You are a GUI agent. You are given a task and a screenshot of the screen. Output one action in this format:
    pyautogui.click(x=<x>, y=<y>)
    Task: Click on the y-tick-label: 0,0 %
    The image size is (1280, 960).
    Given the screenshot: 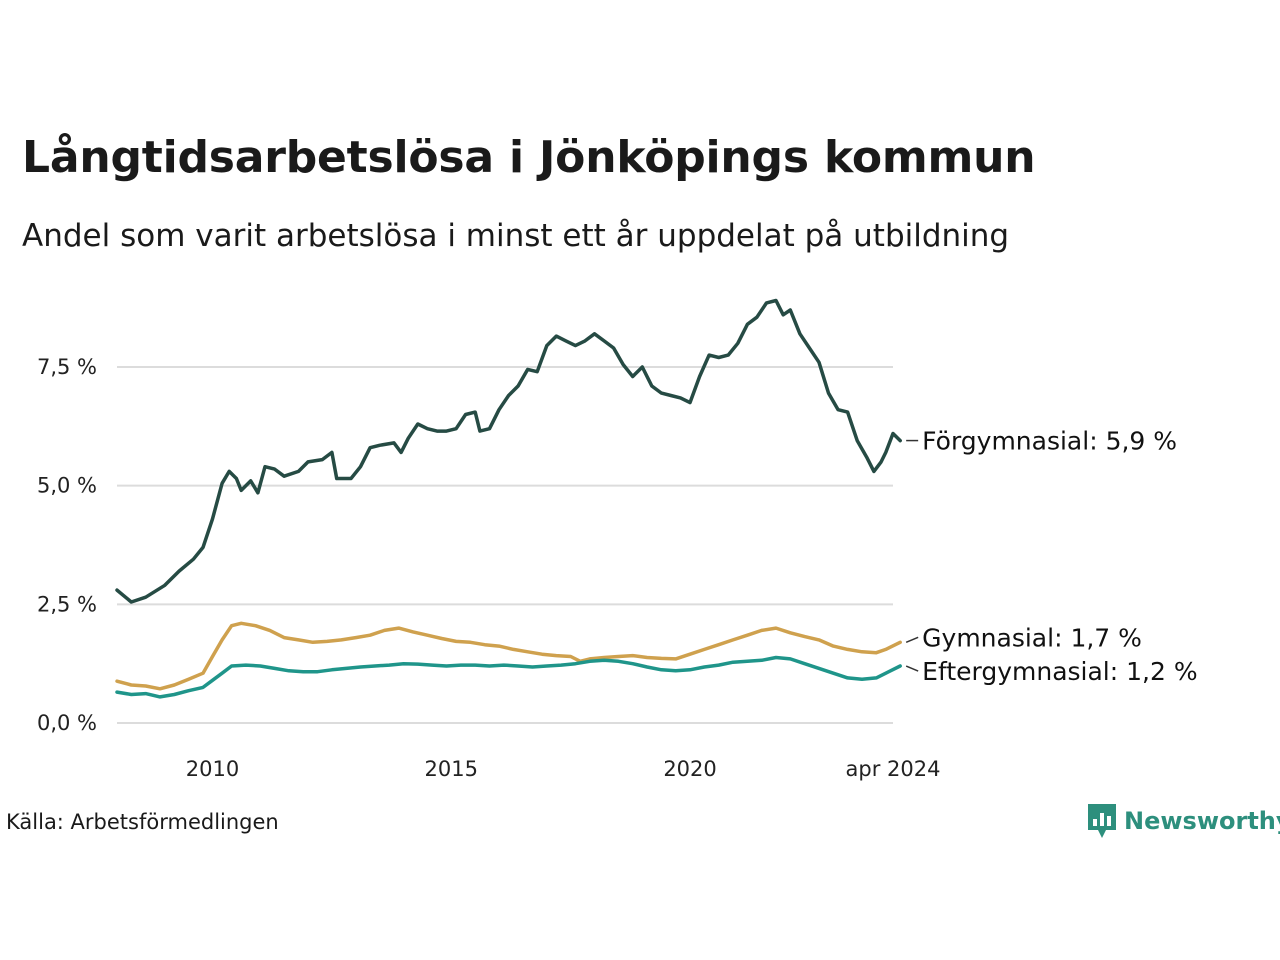 What is the action you would take?
    pyautogui.click(x=67, y=723)
    